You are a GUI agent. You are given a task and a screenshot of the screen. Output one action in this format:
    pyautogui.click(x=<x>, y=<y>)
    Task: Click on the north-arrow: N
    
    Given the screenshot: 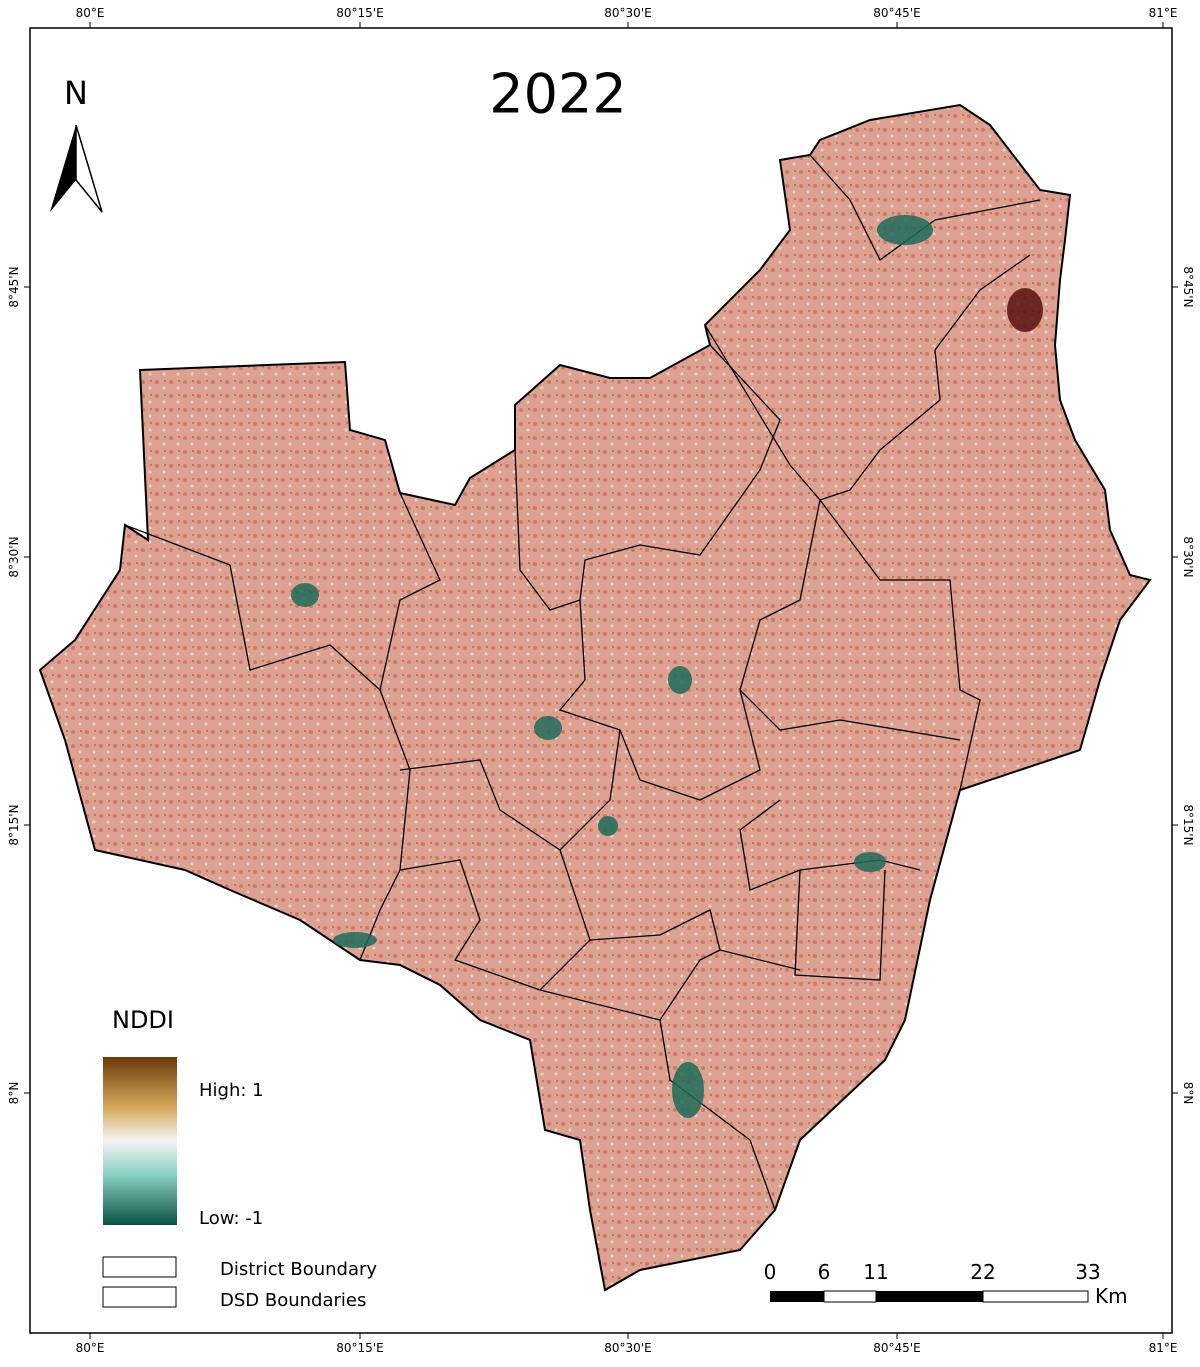 What is the action you would take?
    pyautogui.click(x=76, y=143)
    